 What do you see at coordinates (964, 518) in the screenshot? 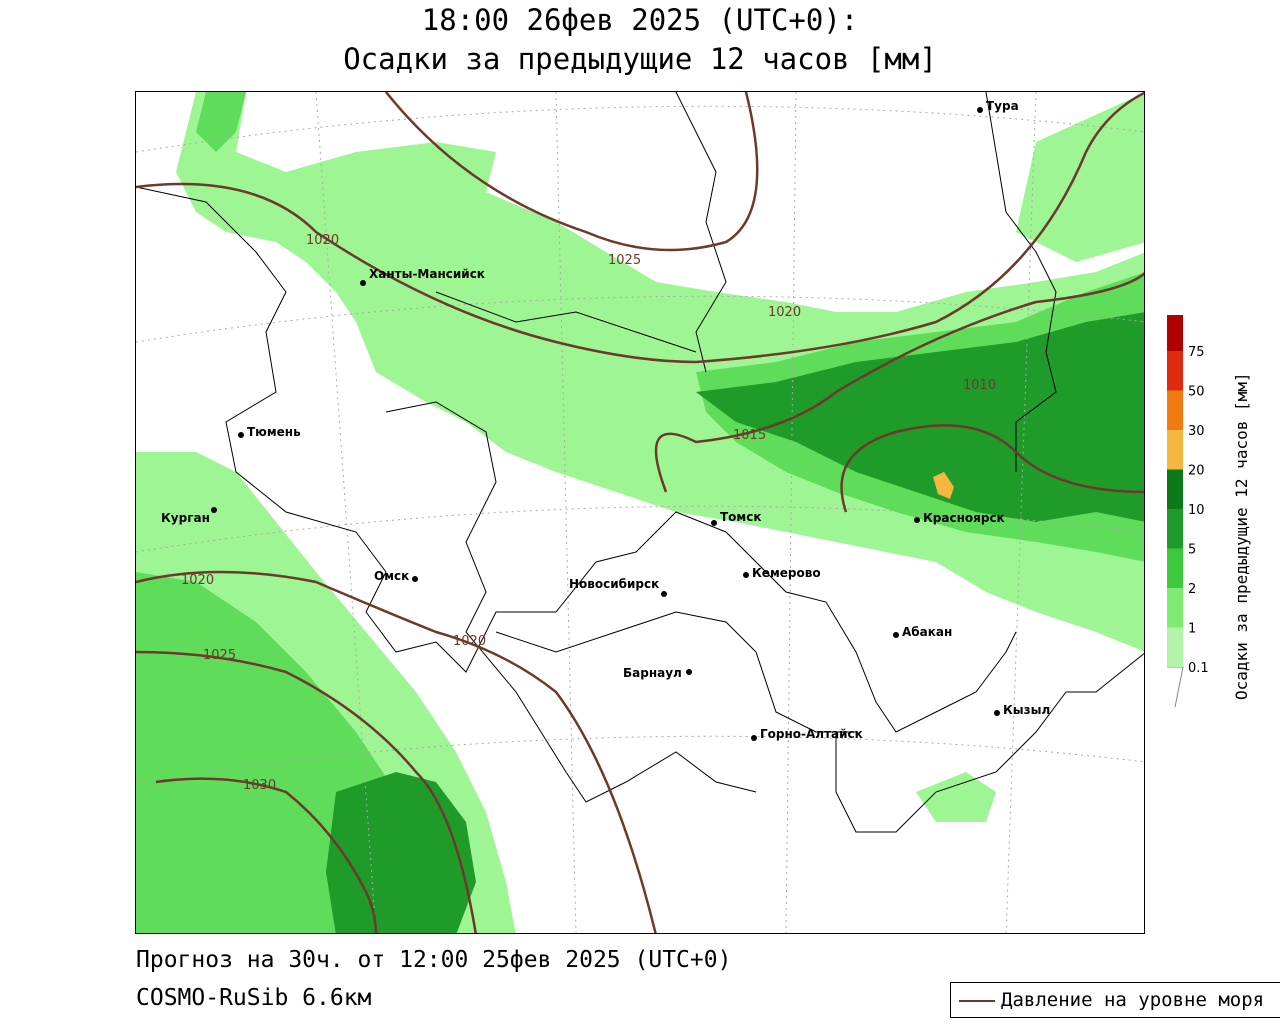
I see `city-label: Красноярск` at bounding box center [964, 518].